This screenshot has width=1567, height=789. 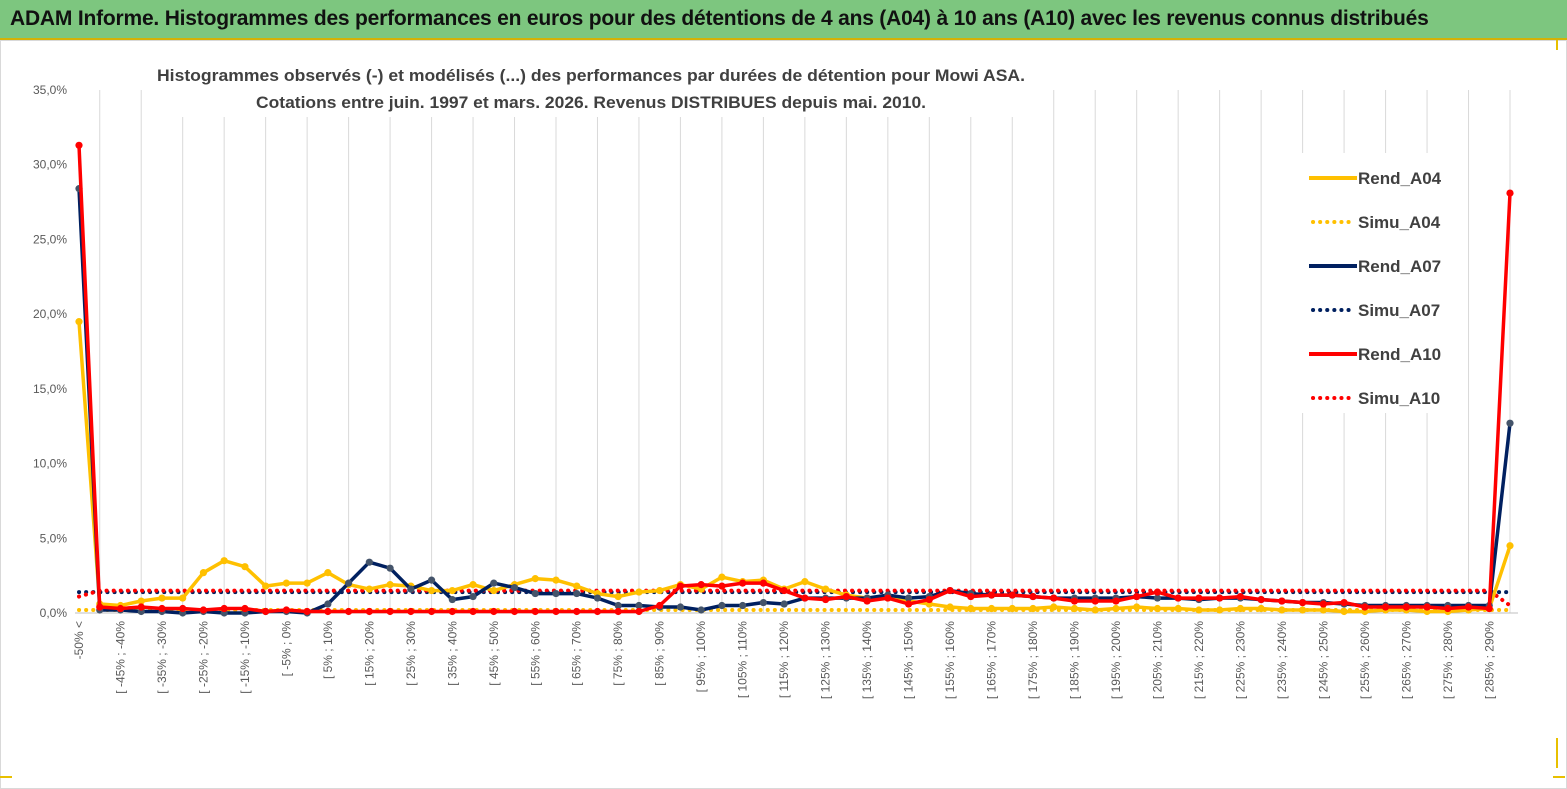 I want to click on legend-label-simu-a10: Simu_A10, so click(x=1399, y=398).